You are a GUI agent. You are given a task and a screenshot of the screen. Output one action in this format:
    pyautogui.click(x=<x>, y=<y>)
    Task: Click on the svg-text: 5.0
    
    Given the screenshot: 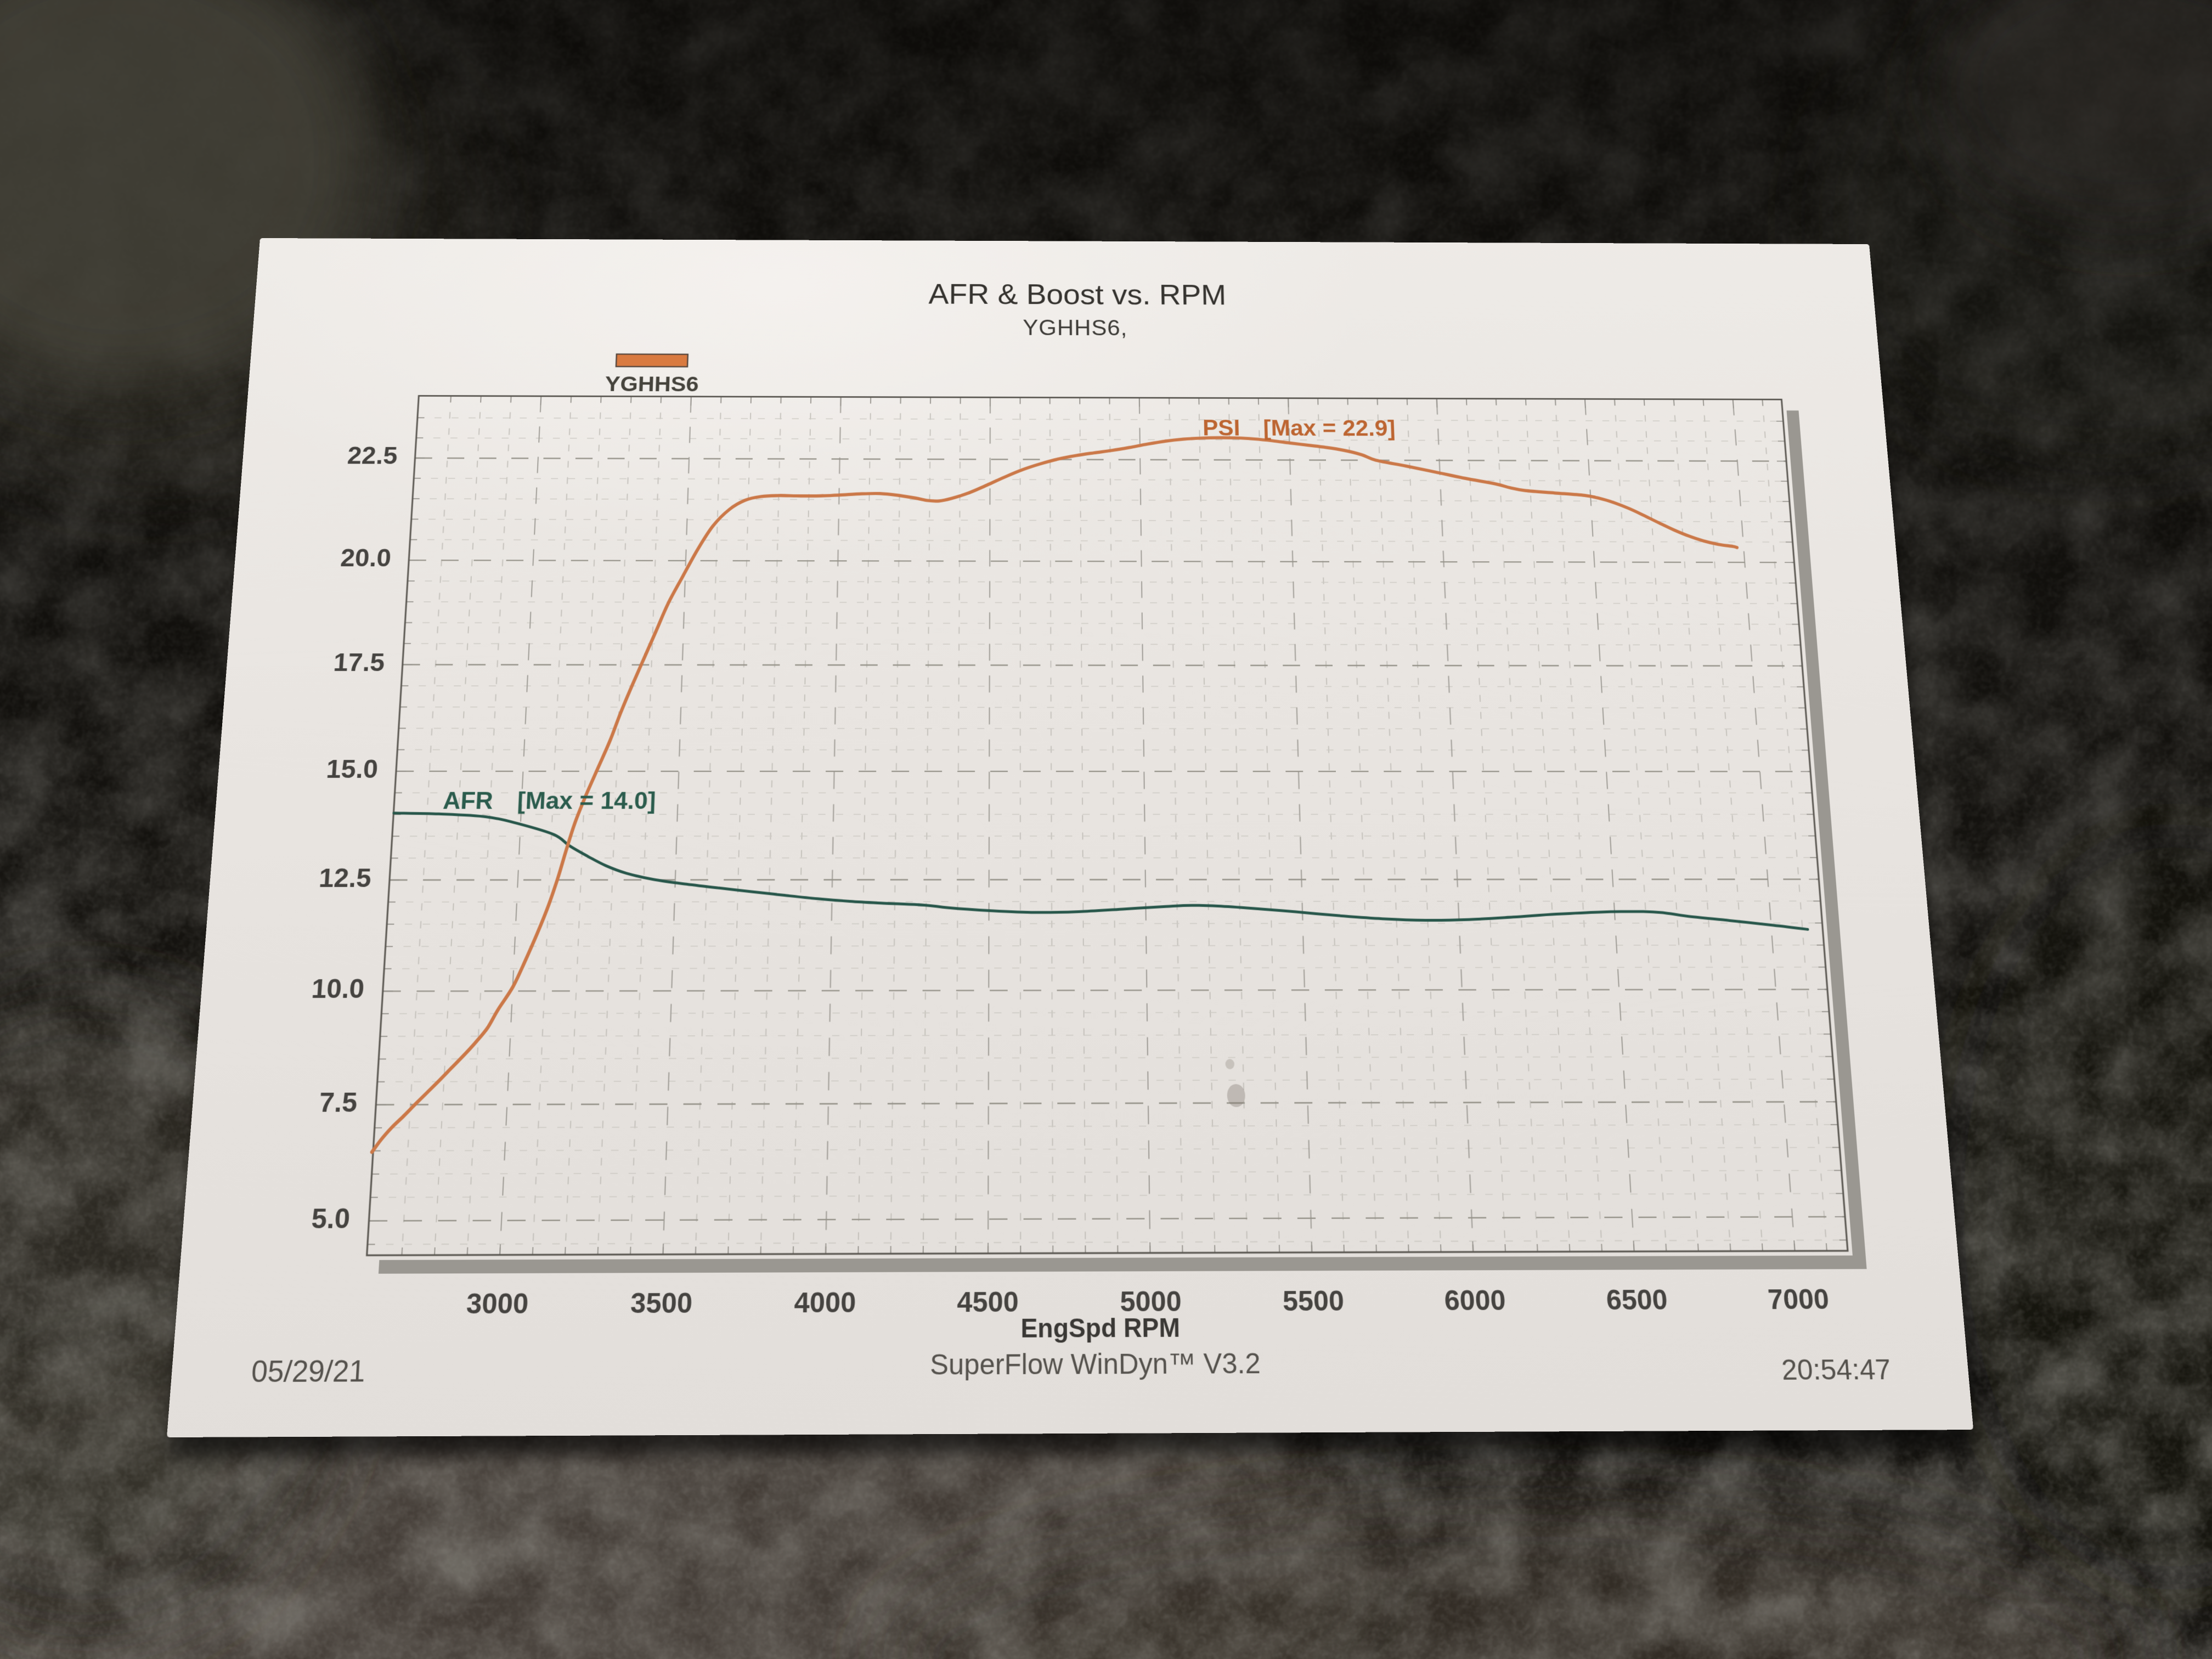 What is the action you would take?
    pyautogui.click(x=331, y=1219)
    